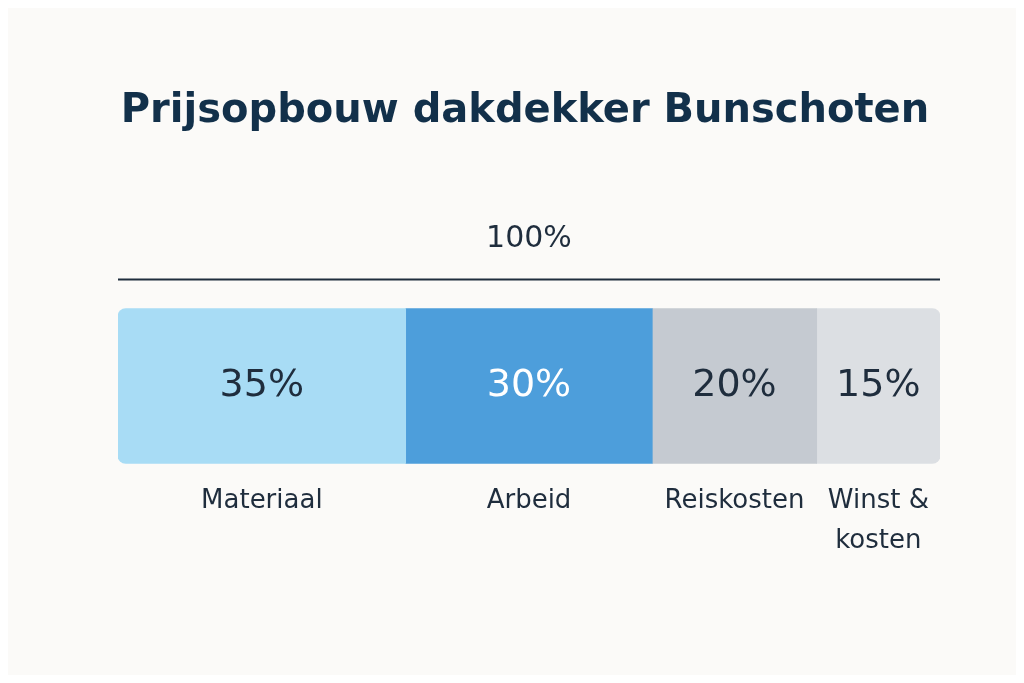 This screenshot has width=1024, height=683. Describe the element at coordinates (734, 499) in the screenshot. I see `series-label: Reiskosten` at that location.